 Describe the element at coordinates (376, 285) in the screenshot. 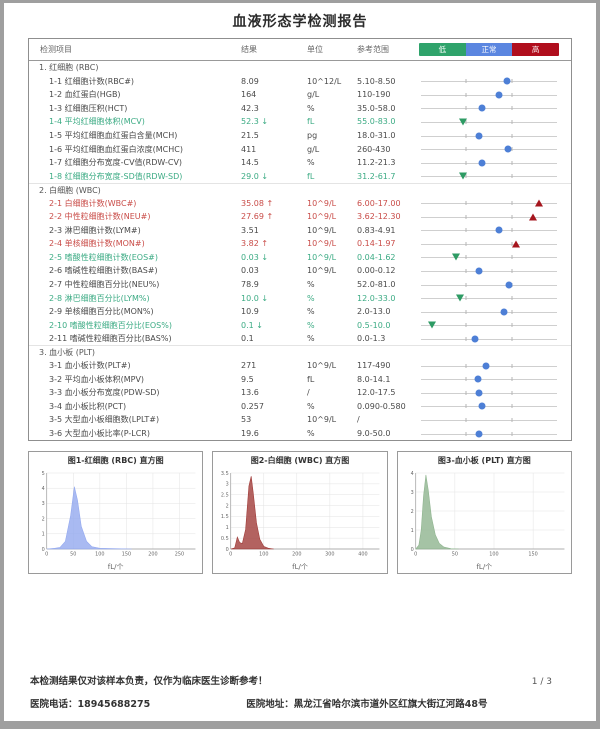

I see `reference-range: 52.0-81.0` at that location.